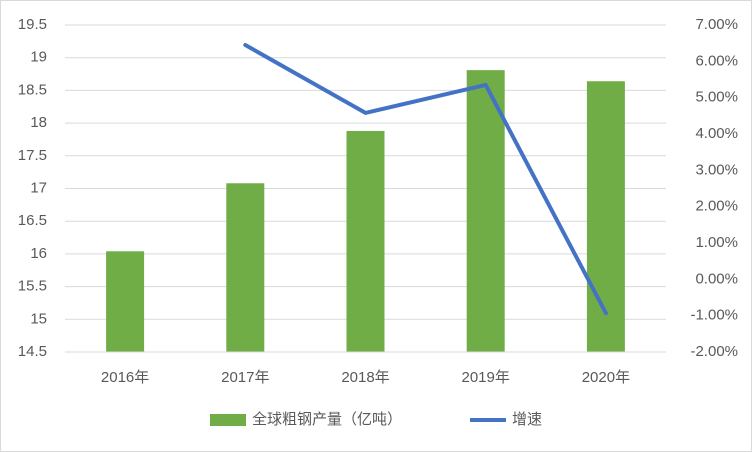  I want to click on y-tick-label: 14.5, so click(32, 351).